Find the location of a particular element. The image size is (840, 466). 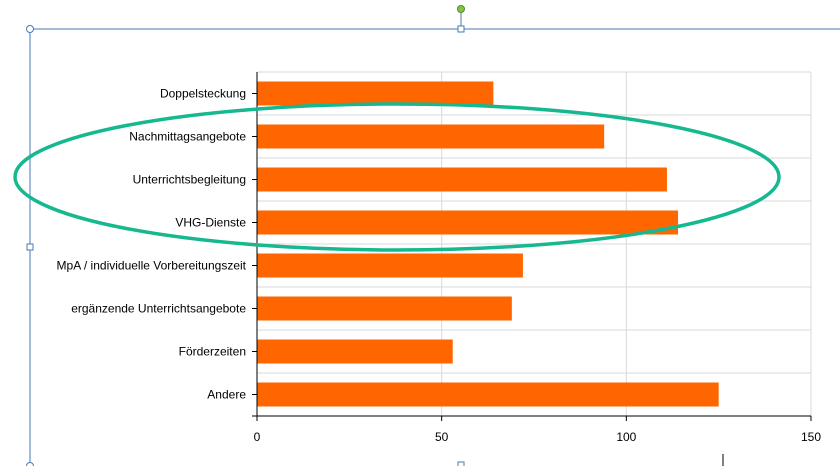

category-label: Nachmittagsangebote is located at coordinates (187, 137).